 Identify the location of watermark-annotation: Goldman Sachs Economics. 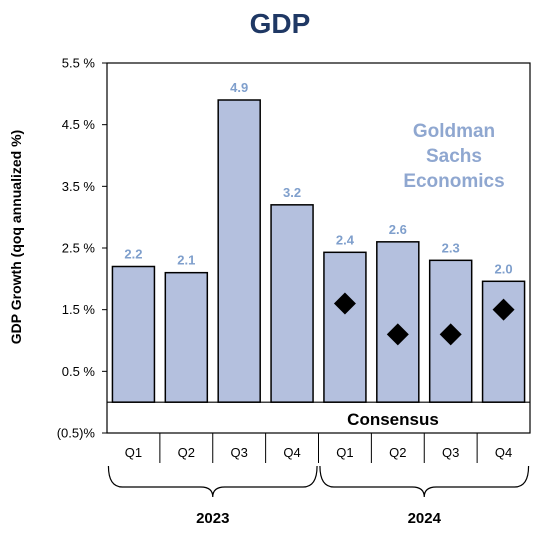
(453, 156).